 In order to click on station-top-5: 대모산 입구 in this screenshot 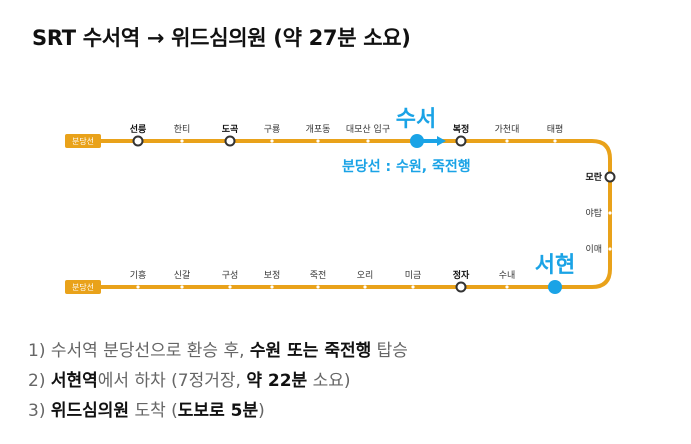, I will do `click(368, 133)`.